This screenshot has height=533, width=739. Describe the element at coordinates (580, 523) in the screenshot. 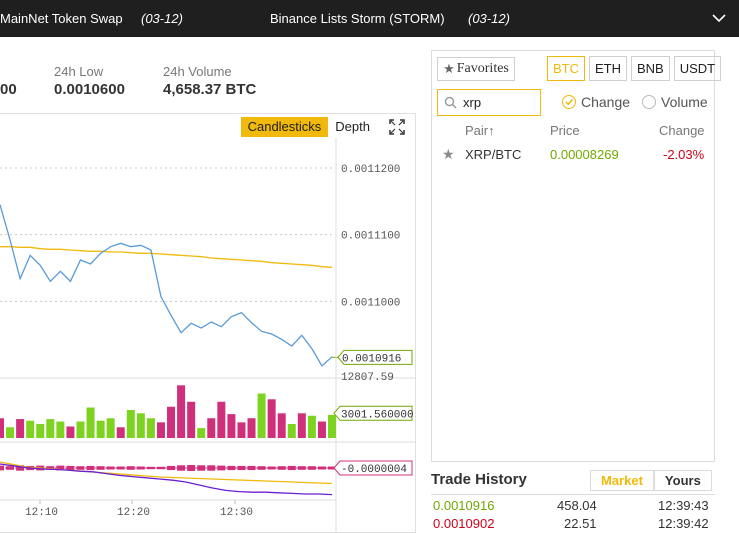

I see `trade-amount: 22.51` at that location.